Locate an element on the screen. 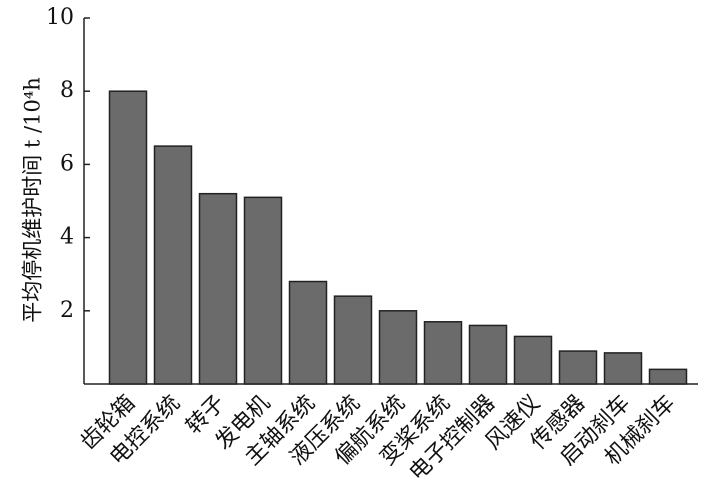  y-tick-label: 6 is located at coordinates (67, 163).